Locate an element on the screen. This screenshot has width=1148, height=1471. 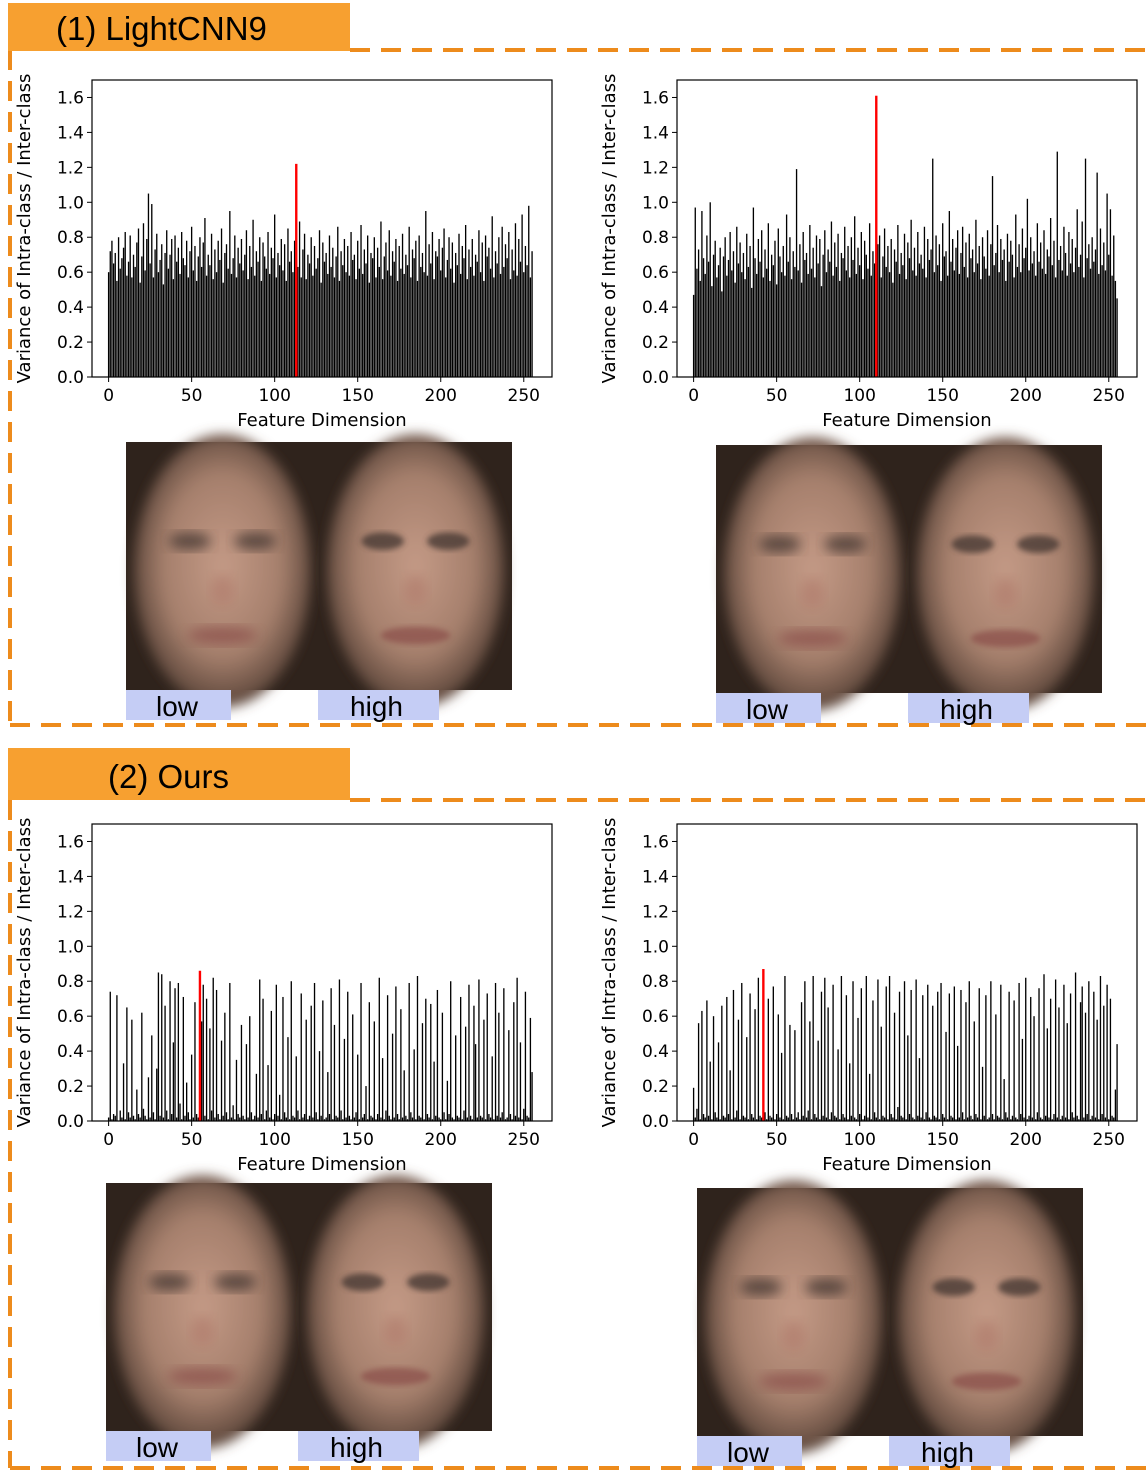
image-label: high is located at coordinates (376, 706).